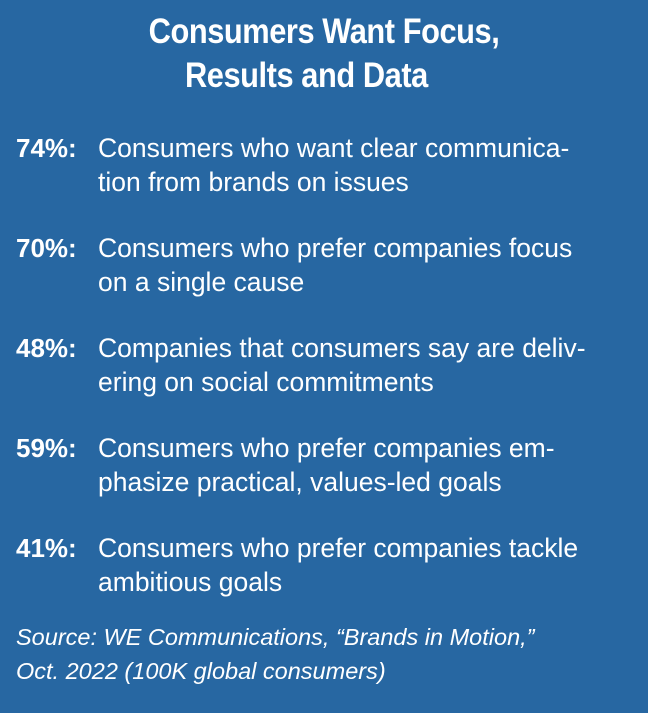  Describe the element at coordinates (300, 482) in the screenshot. I see `stat-description-line: phasize practical, values-led goals` at that location.